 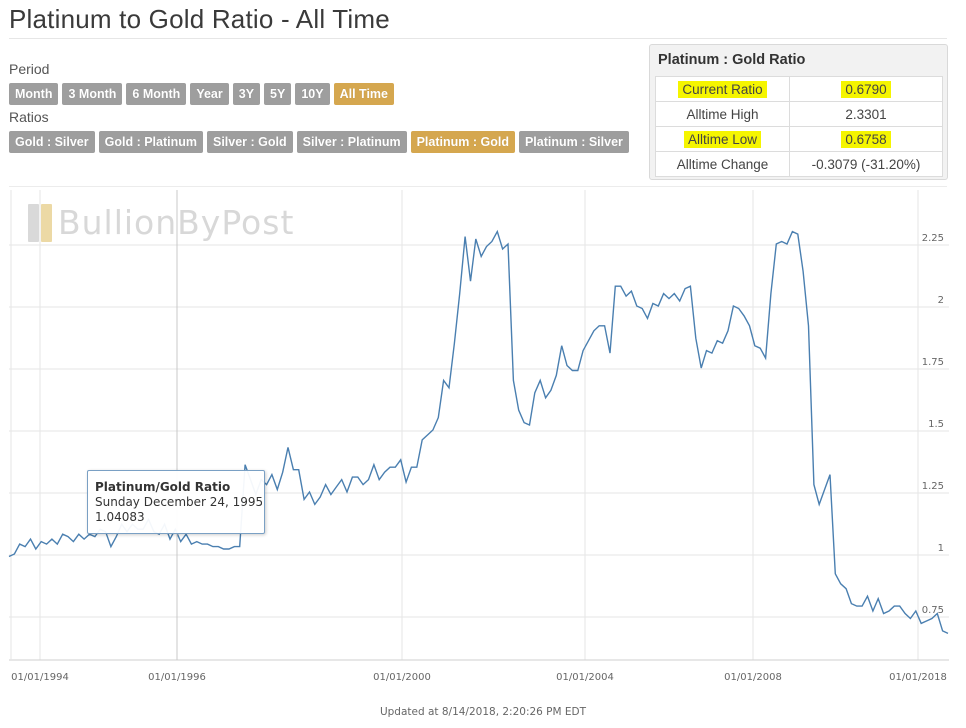 What do you see at coordinates (34, 94) in the screenshot?
I see `period-month-button: Month` at bounding box center [34, 94].